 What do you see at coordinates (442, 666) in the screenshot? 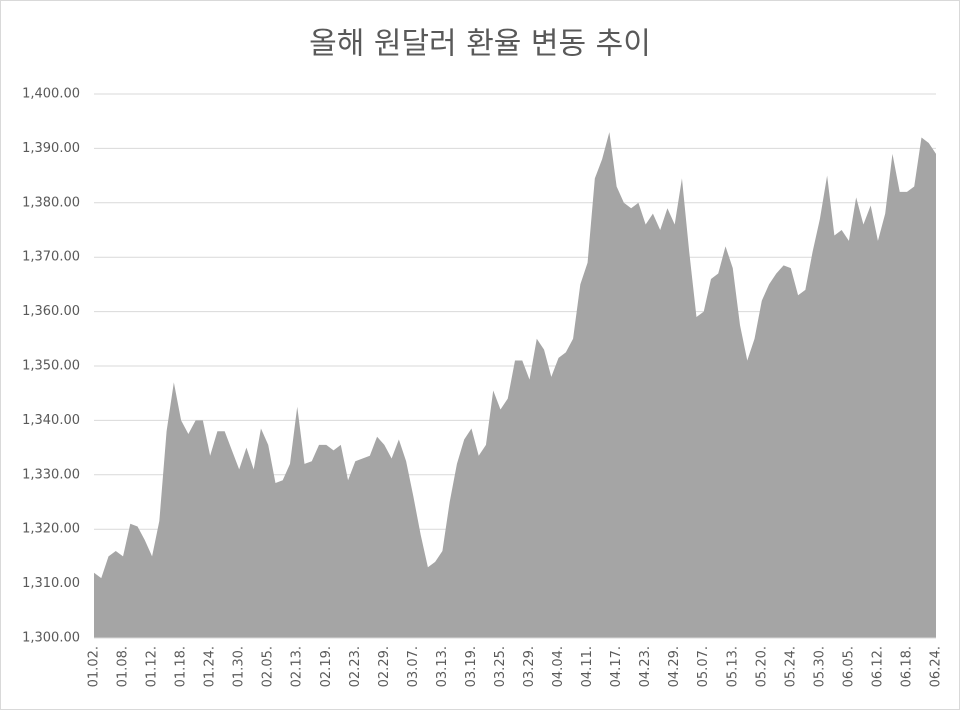
I see `x-tick-label: 03.13.` at bounding box center [442, 666].